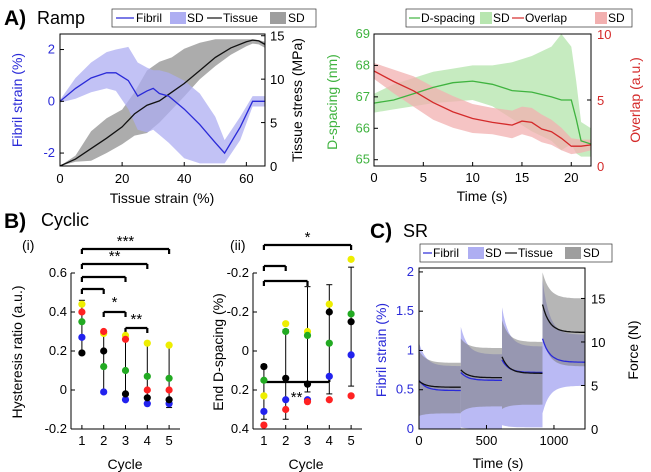  I want to click on y-left-tick-label: -2, so click(49, 152).